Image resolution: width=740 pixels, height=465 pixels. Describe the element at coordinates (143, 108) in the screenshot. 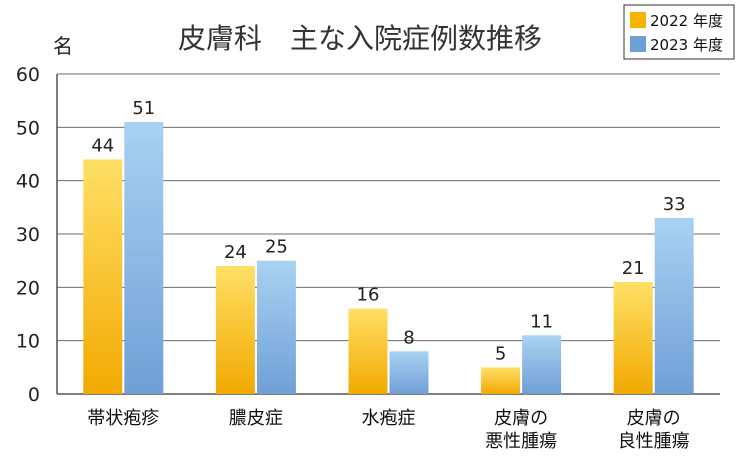

I see `data-label: 51` at that location.